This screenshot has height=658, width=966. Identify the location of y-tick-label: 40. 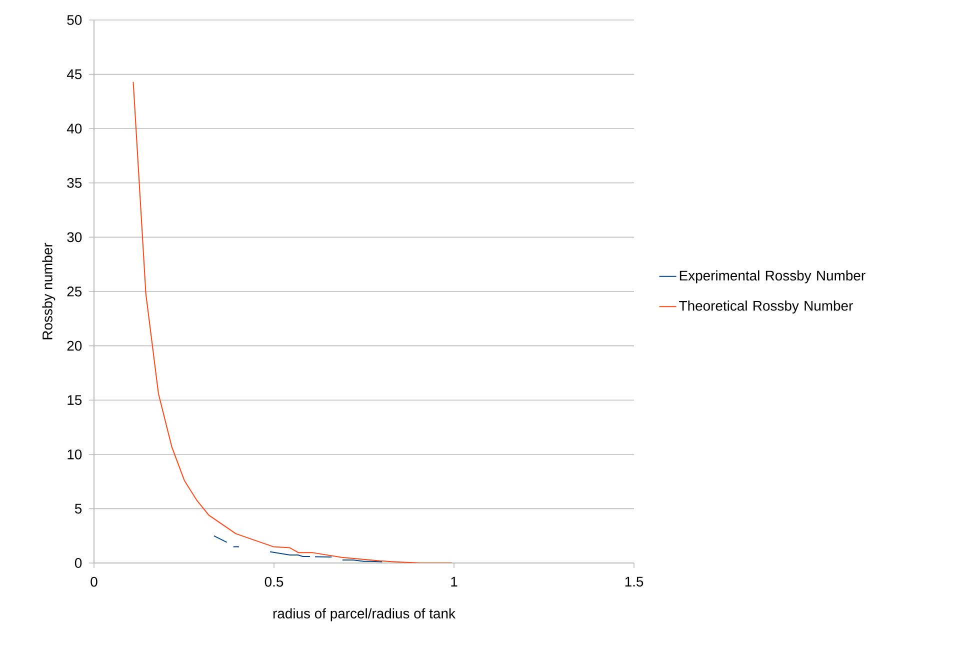
(74, 129).